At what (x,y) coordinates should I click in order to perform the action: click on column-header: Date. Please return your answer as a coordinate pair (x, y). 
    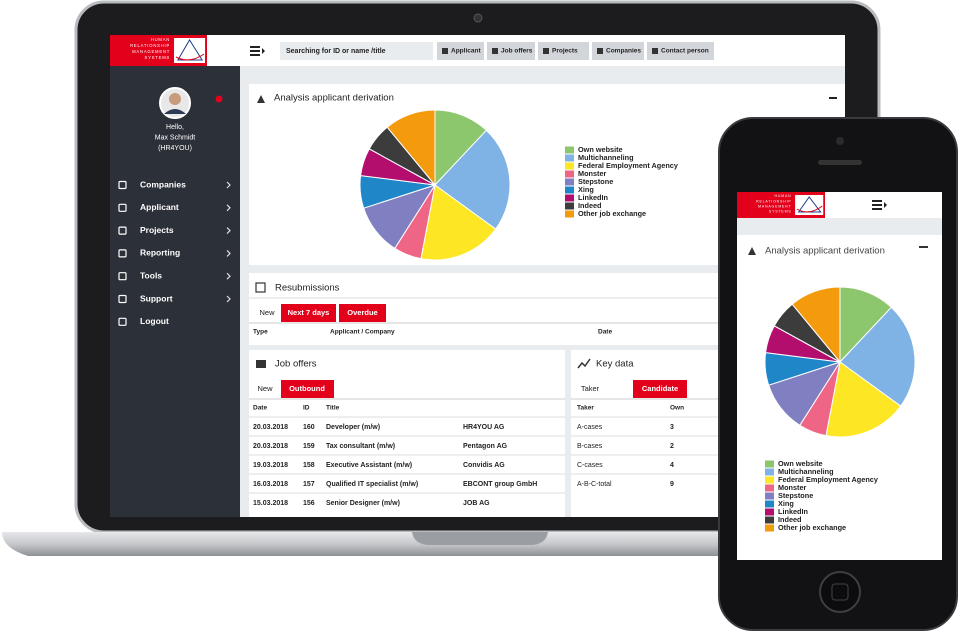
    Looking at the image, I should click on (260, 408).